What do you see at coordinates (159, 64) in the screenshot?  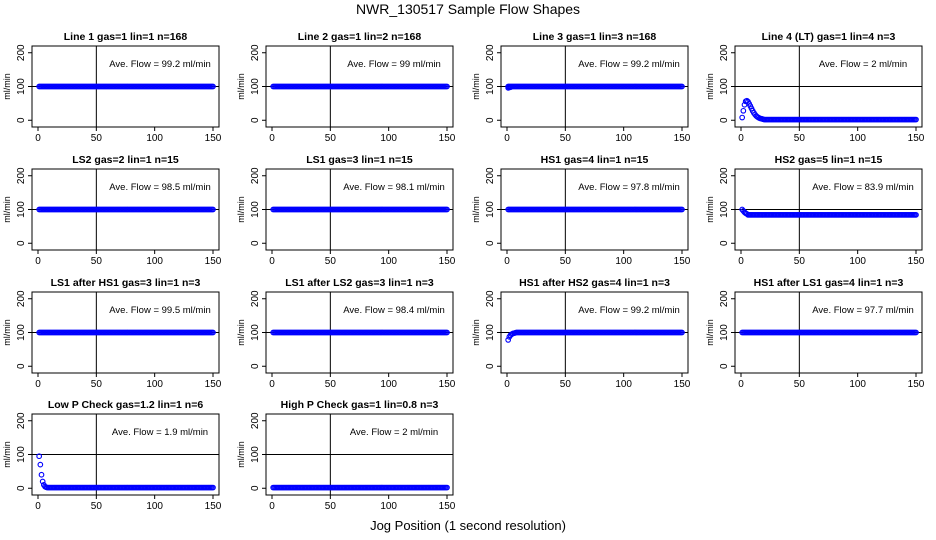 I see `average-flow-annotation: Ave. Flow = 99.2 ml/min` at bounding box center [159, 64].